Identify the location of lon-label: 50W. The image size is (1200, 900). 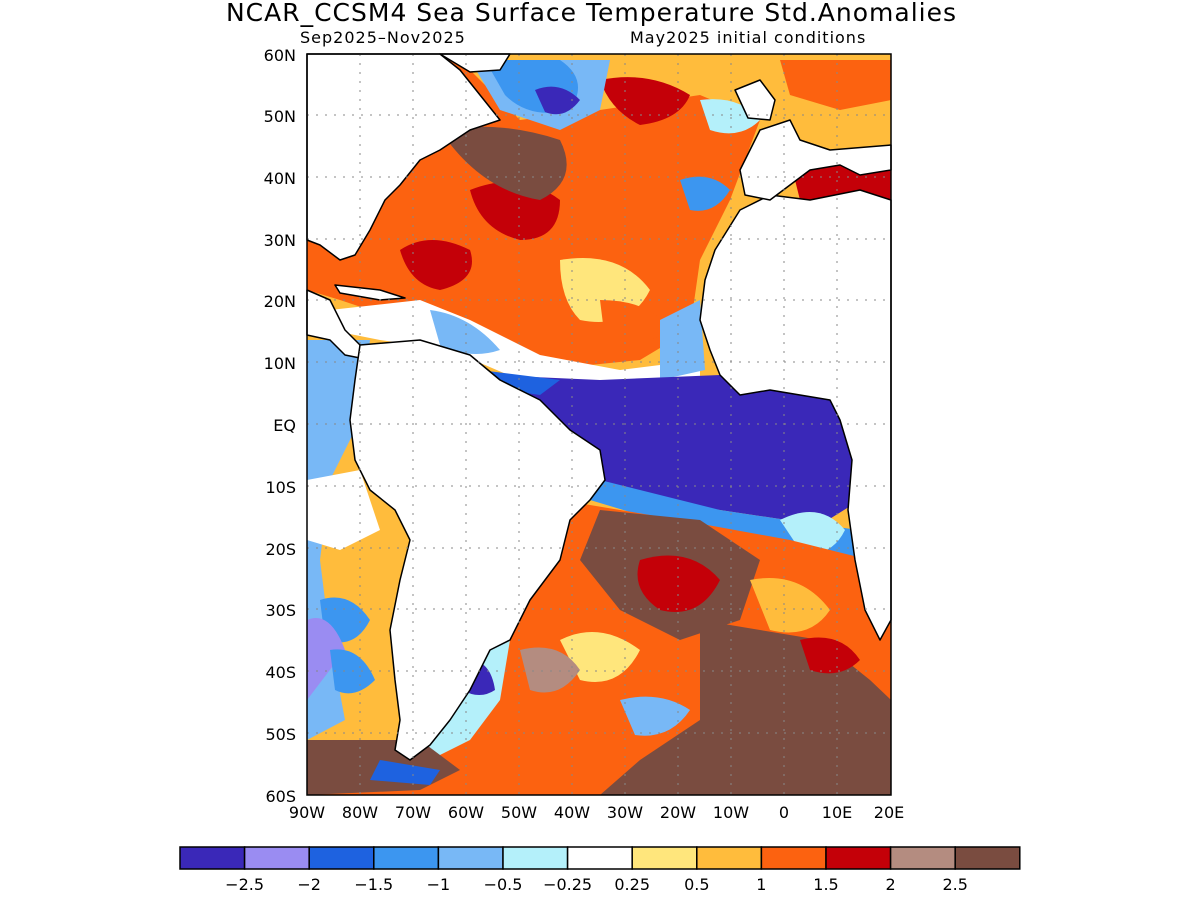
(519, 812).